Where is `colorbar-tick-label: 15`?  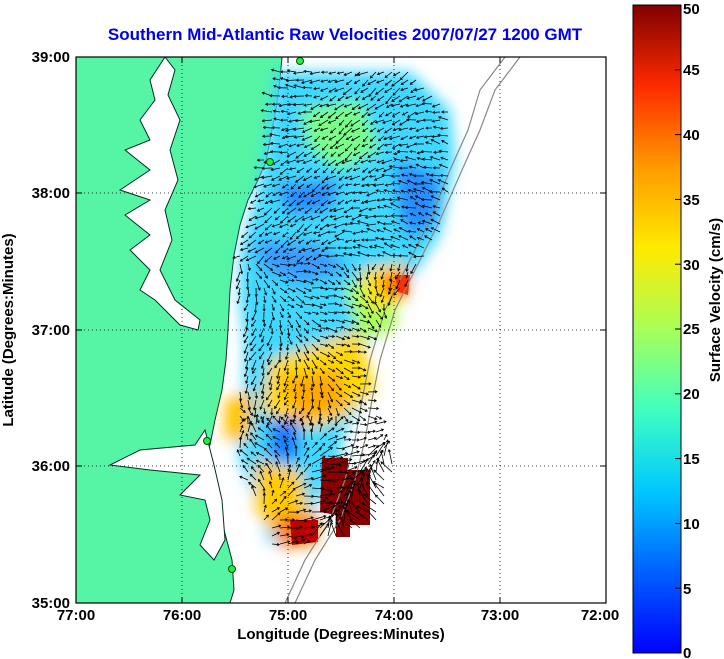 colorbar-tick-label: 15 is located at coordinates (691, 459).